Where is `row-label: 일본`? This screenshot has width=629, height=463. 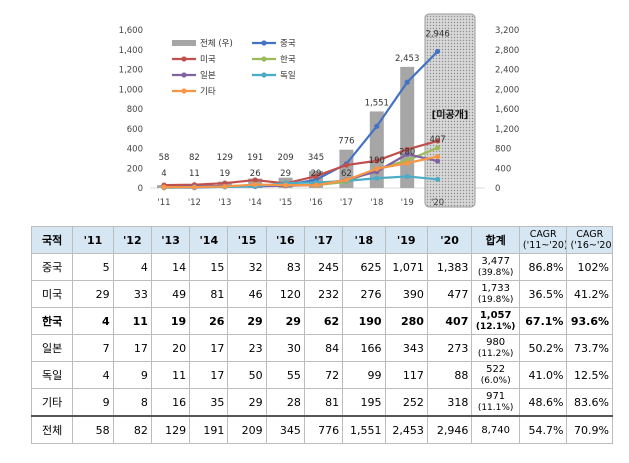
row-label: 일본 is located at coordinates (52, 348).